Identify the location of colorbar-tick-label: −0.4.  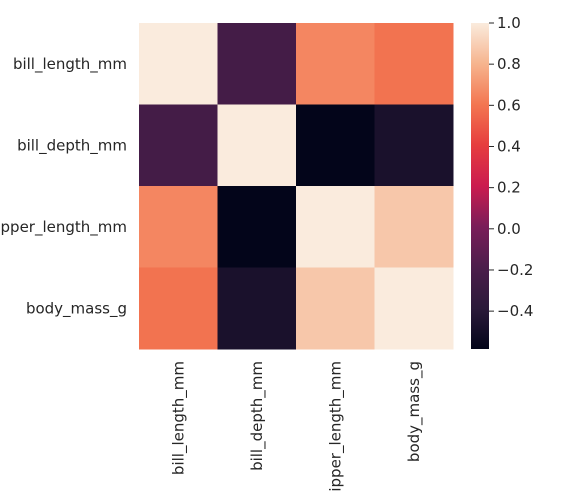
(515, 311).